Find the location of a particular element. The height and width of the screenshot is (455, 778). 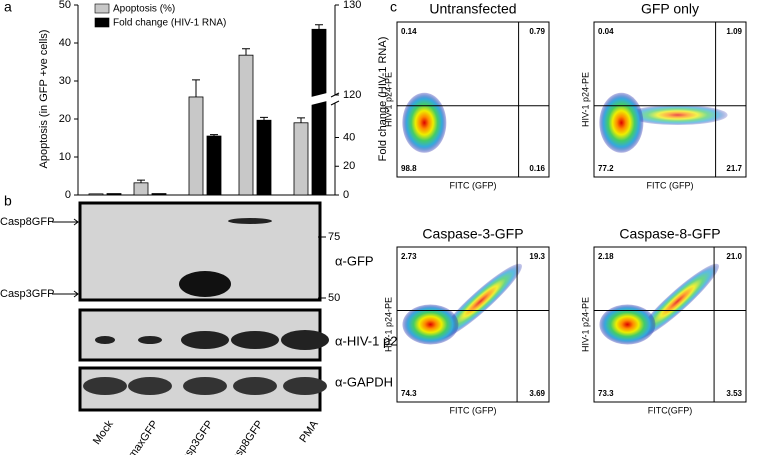

blot-marker: Casp3GFP is located at coordinates (27, 294).